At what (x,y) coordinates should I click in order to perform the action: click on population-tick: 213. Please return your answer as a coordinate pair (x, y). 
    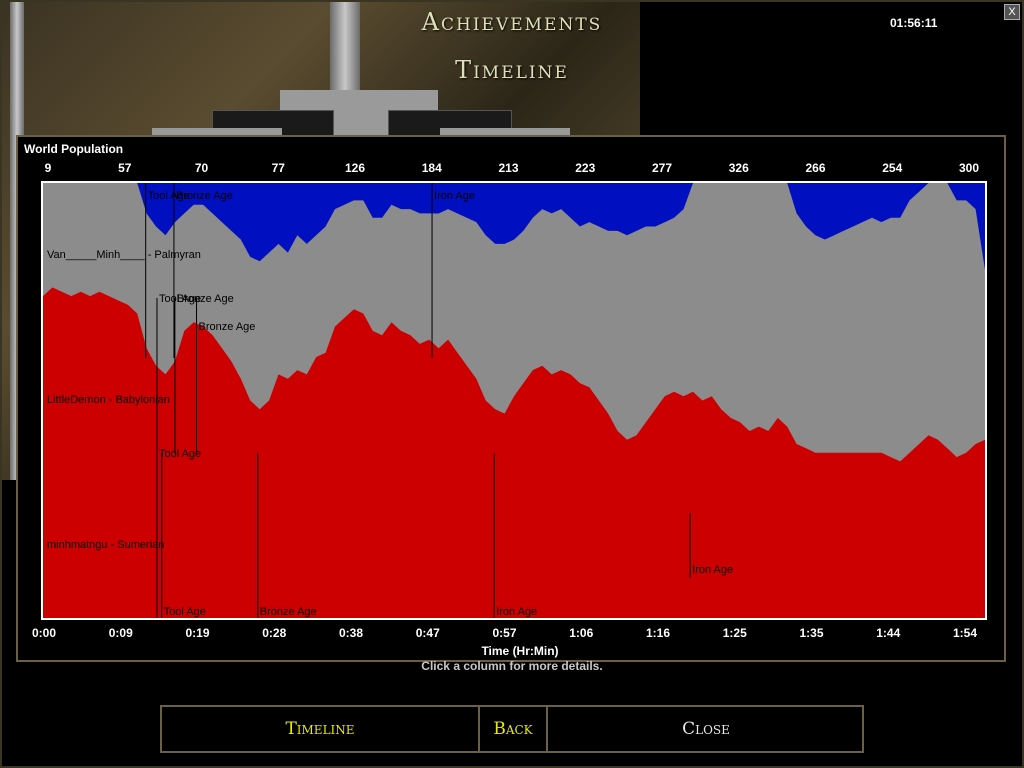
    Looking at the image, I should click on (508, 168).